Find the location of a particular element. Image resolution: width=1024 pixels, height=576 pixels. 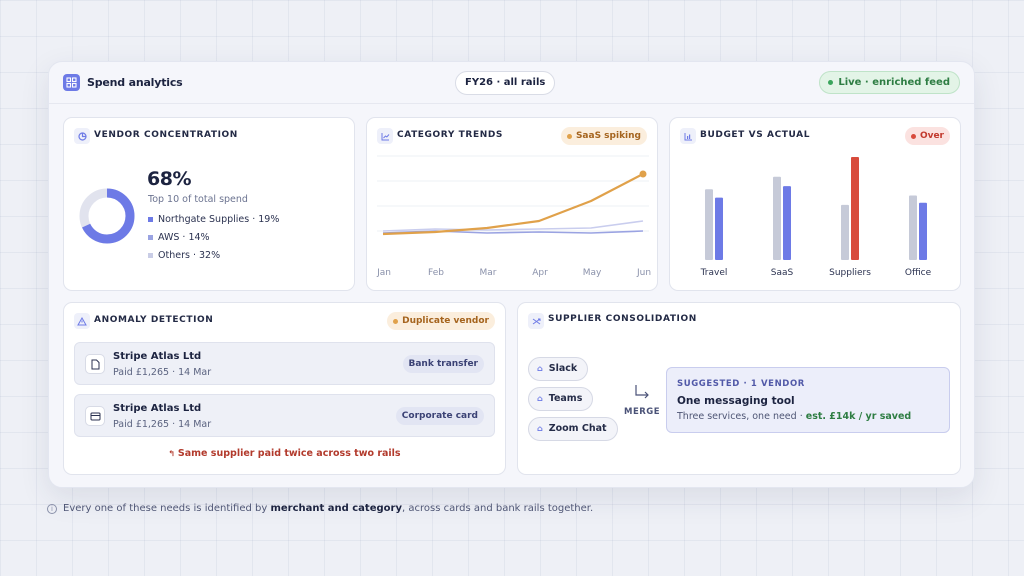

concentration-percent: 68% is located at coordinates (169, 179).